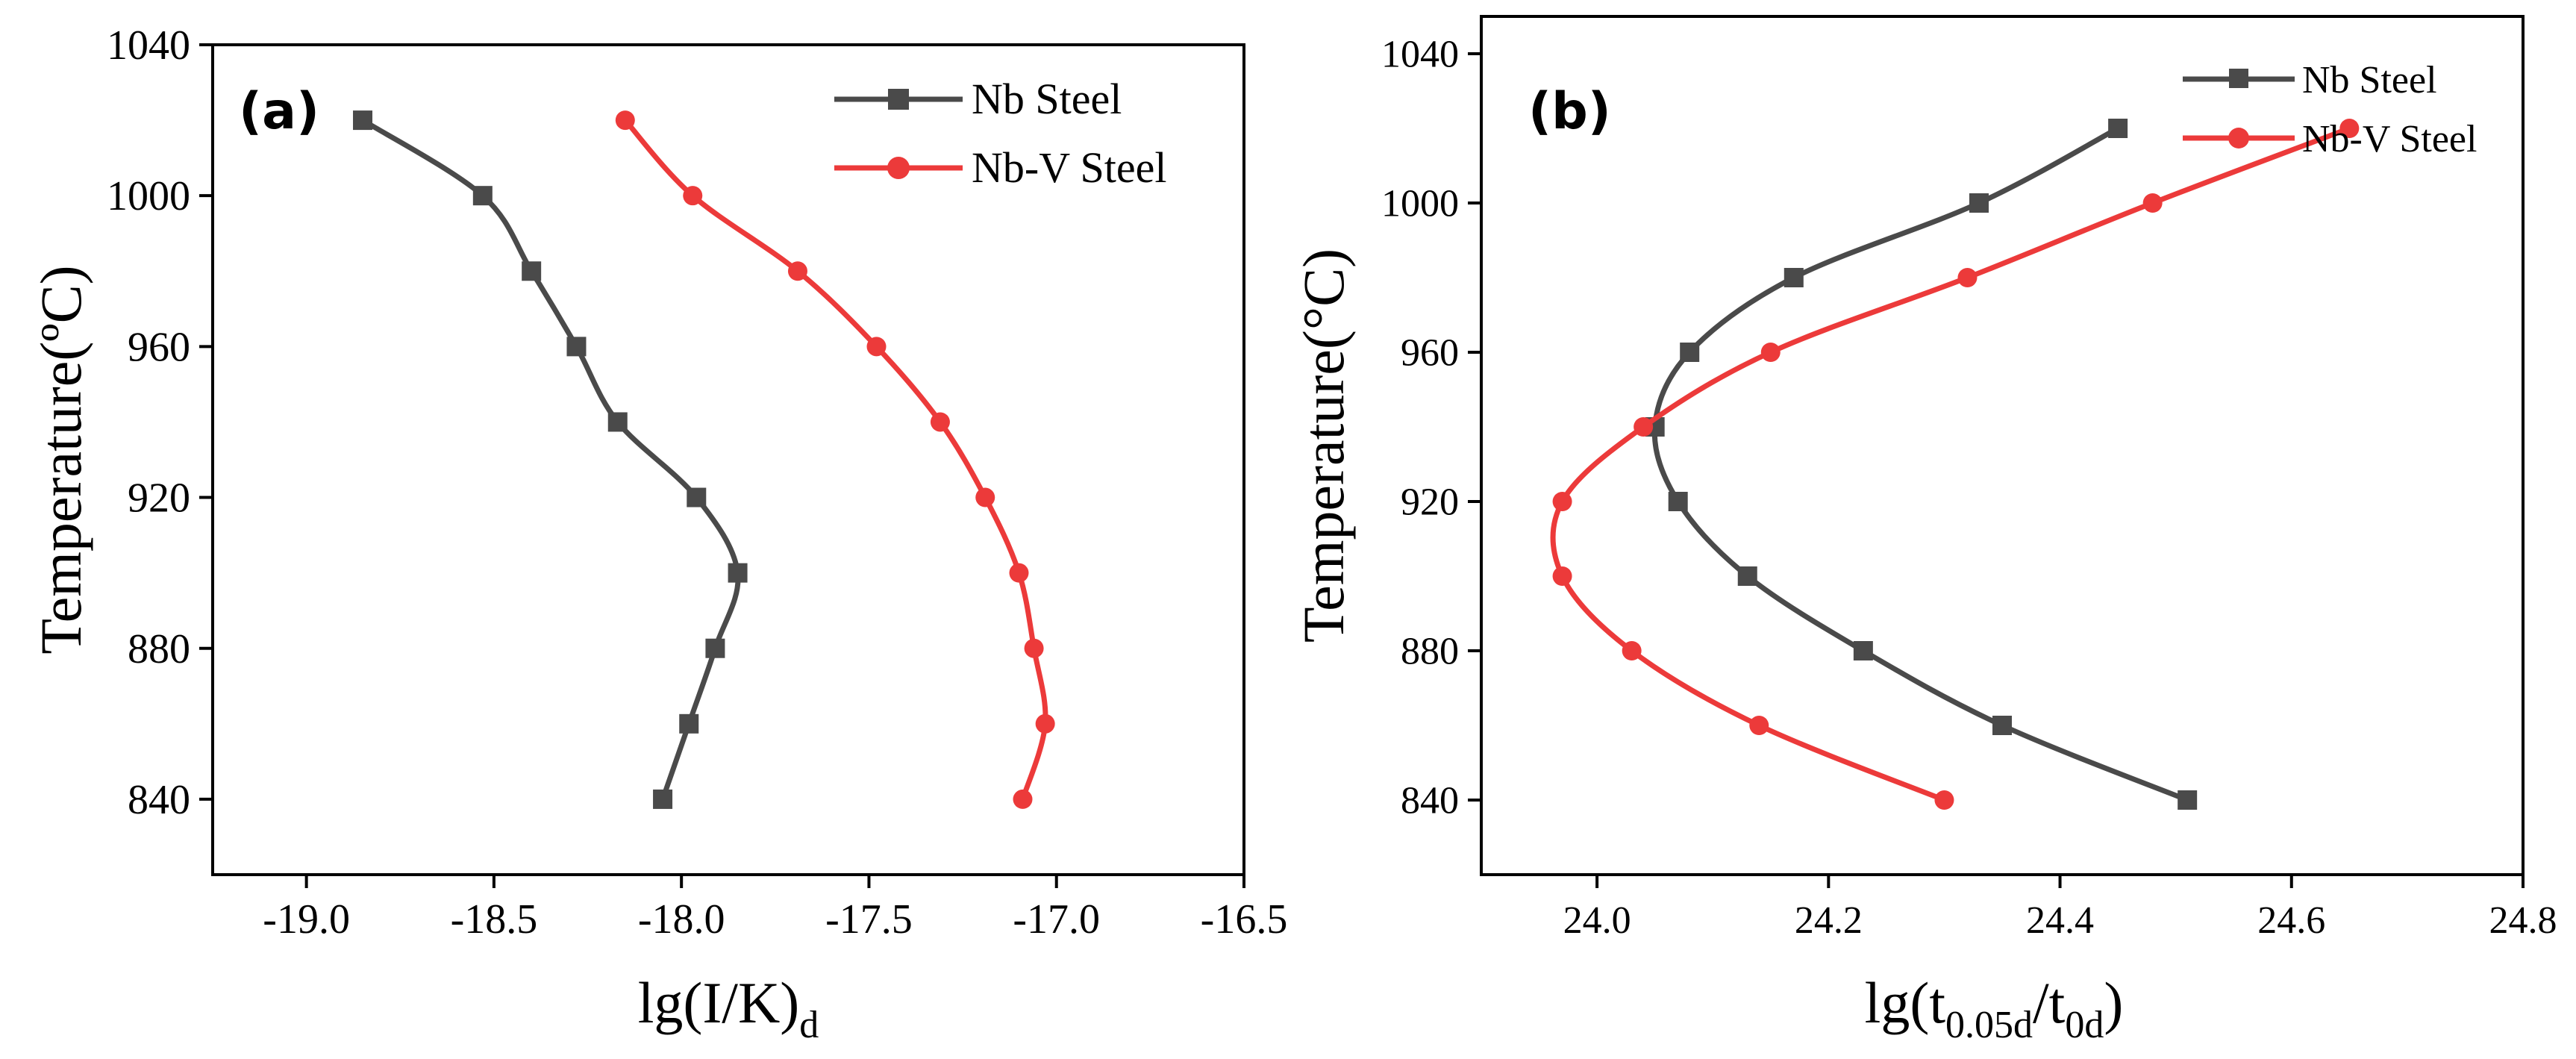  Describe the element at coordinates (159, 800) in the screenshot. I see `panel-a-y-tick-label: 840` at that location.